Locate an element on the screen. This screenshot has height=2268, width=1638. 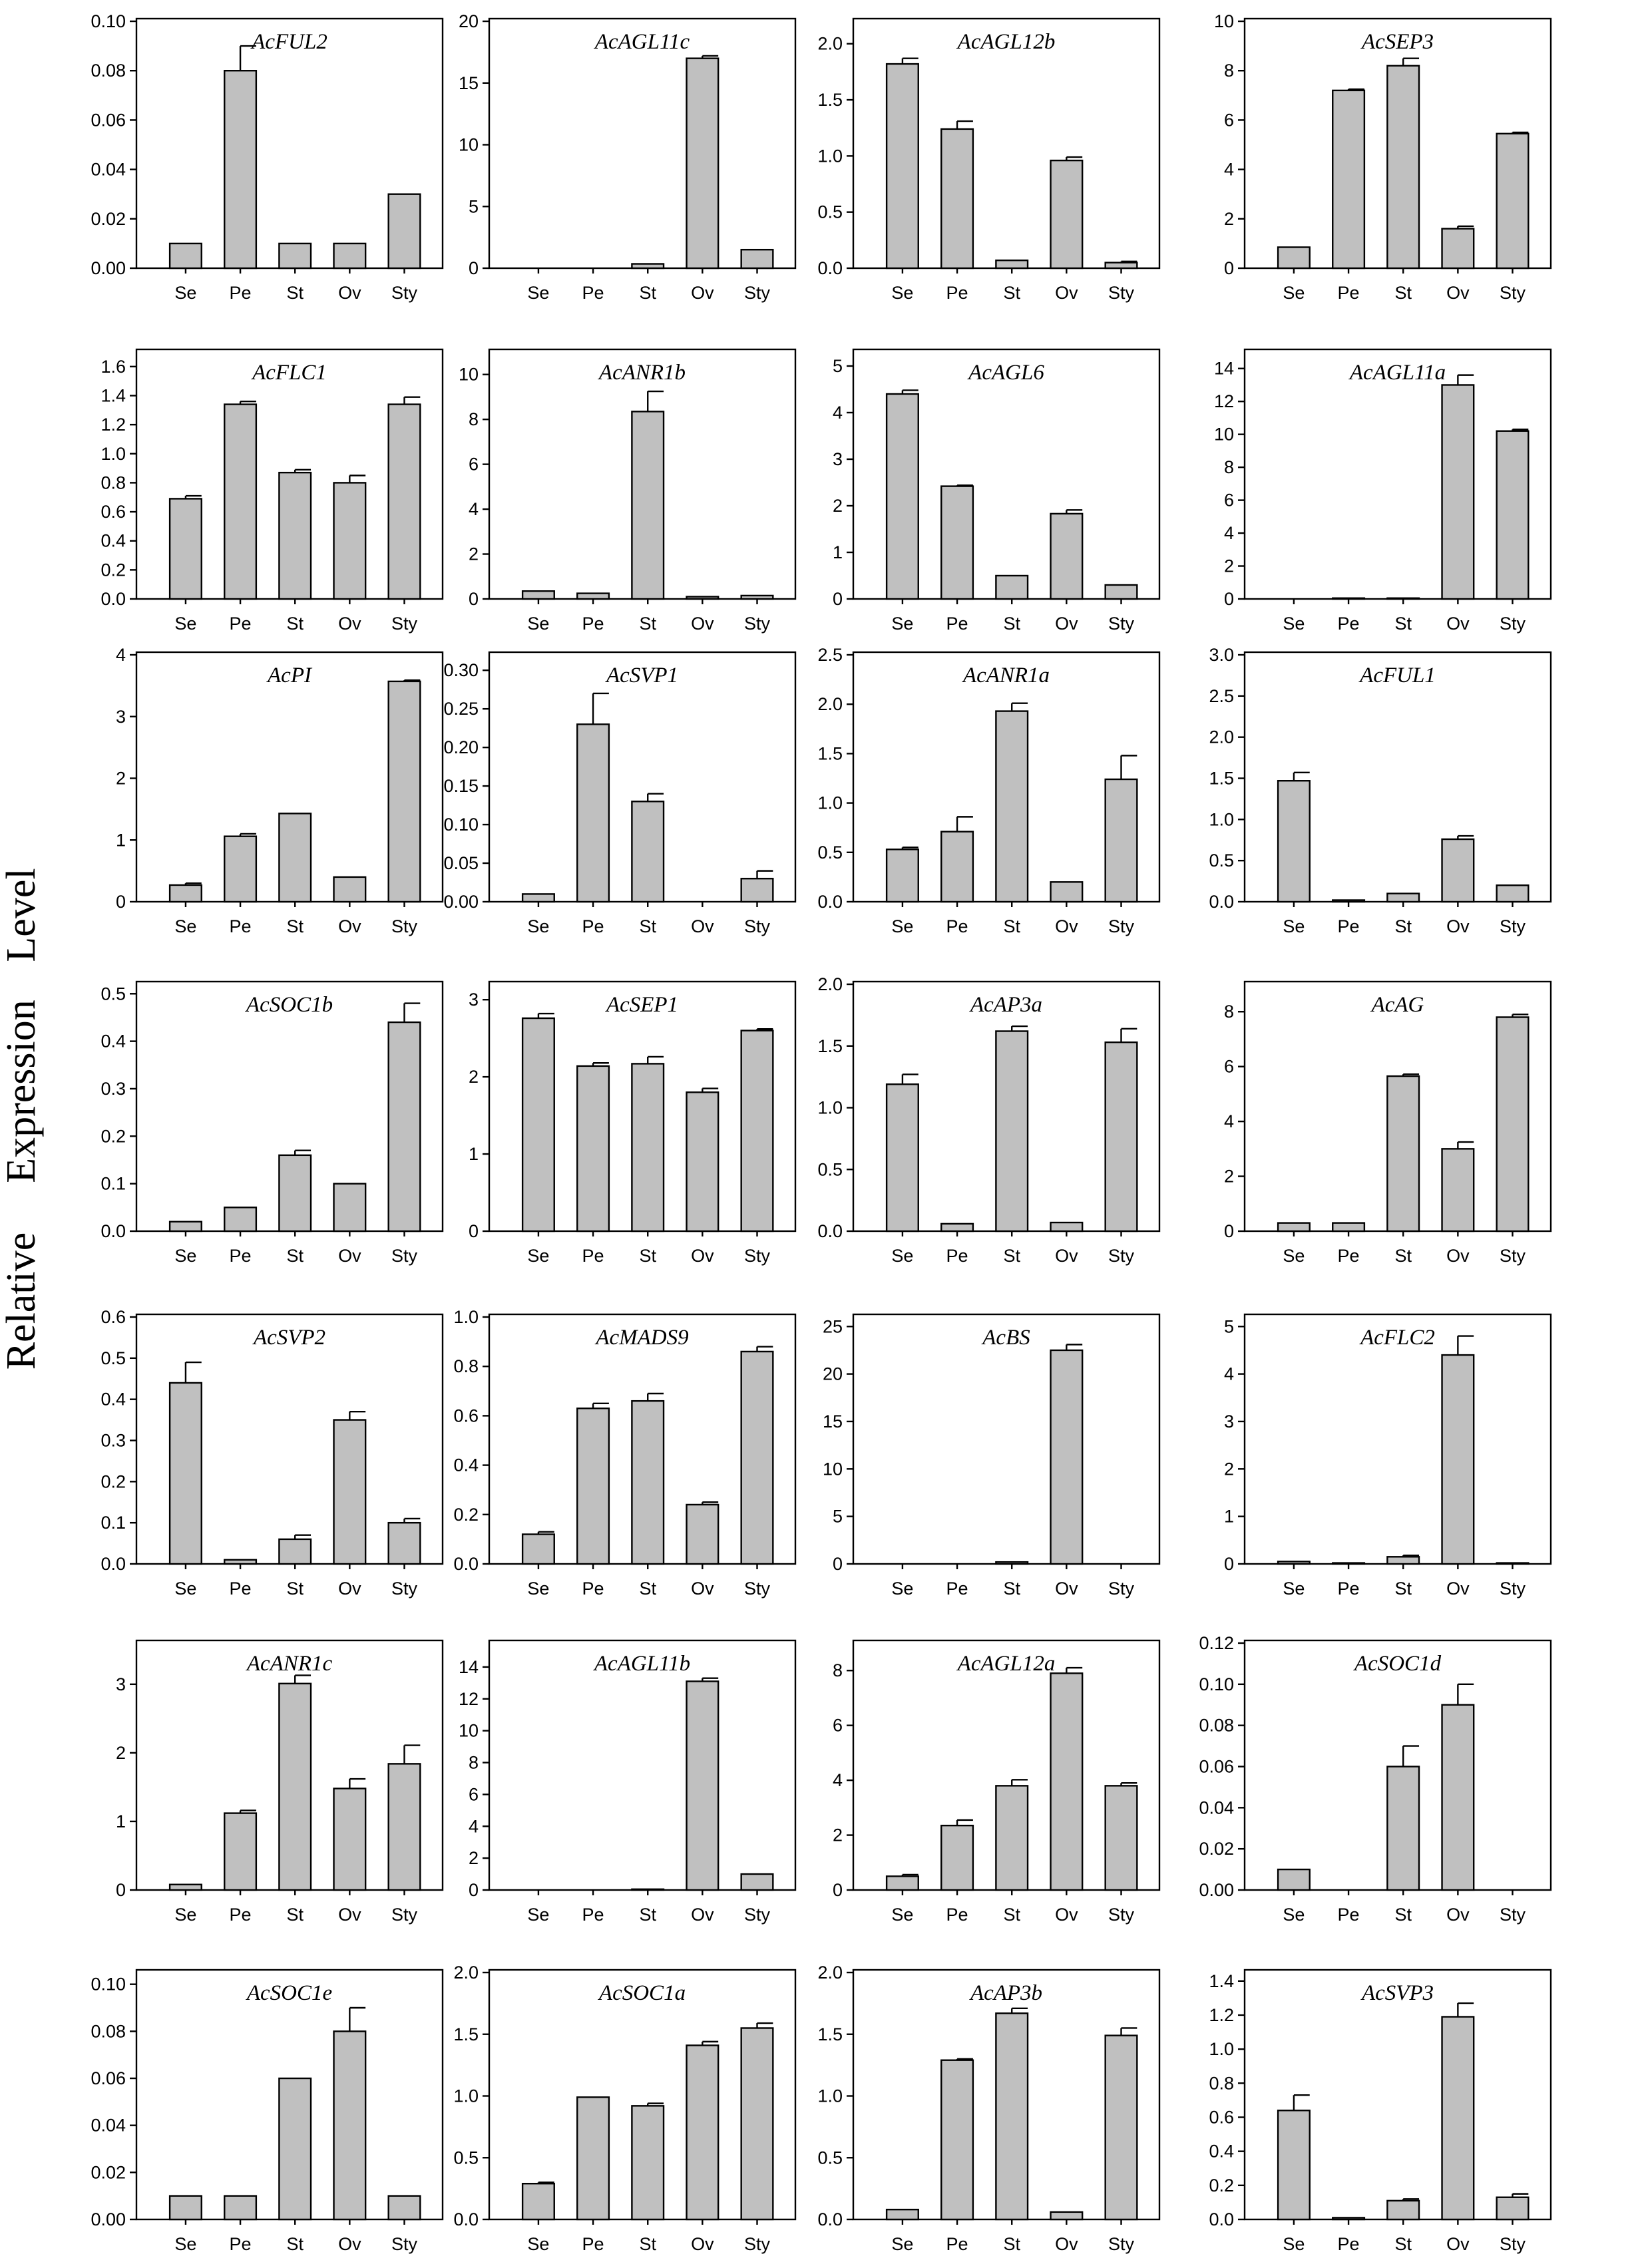
y-tick-label: 0.25 is located at coordinates (461, 709).